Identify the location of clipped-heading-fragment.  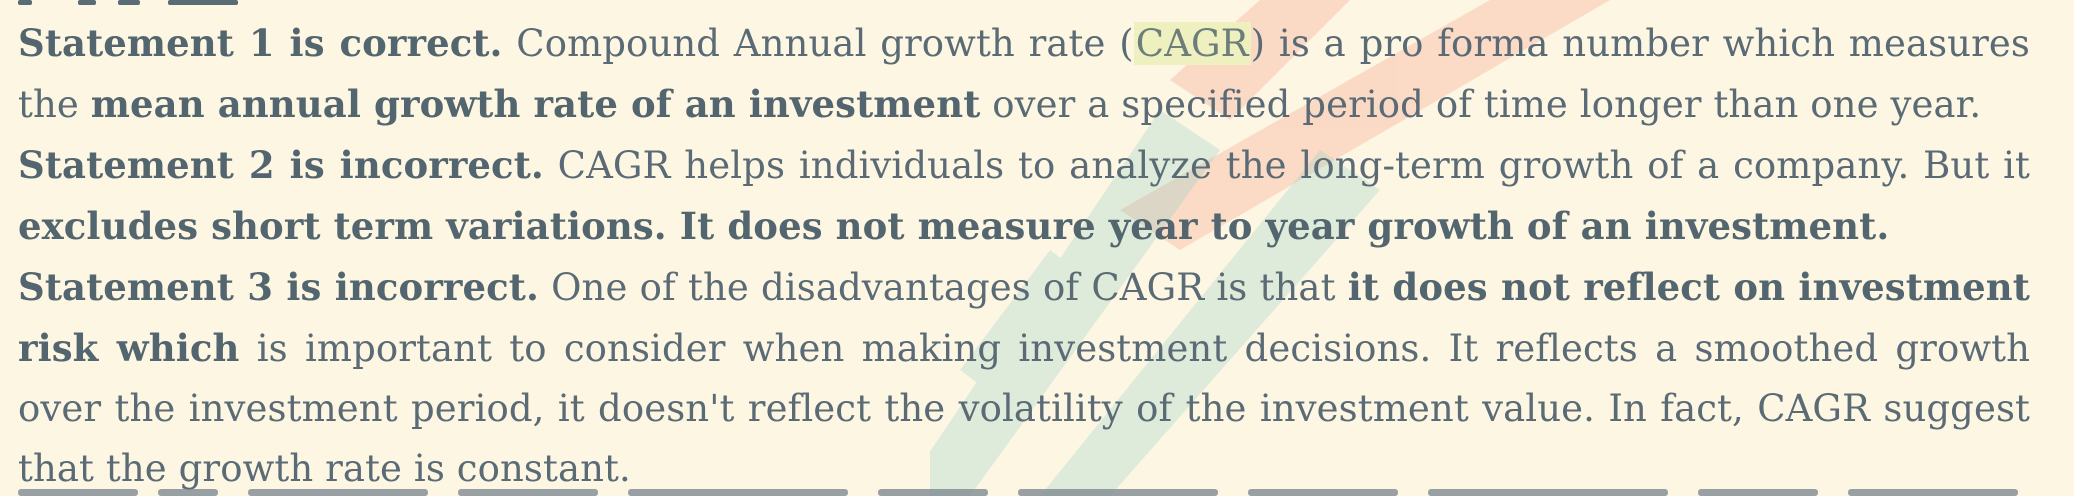
(138, 3).